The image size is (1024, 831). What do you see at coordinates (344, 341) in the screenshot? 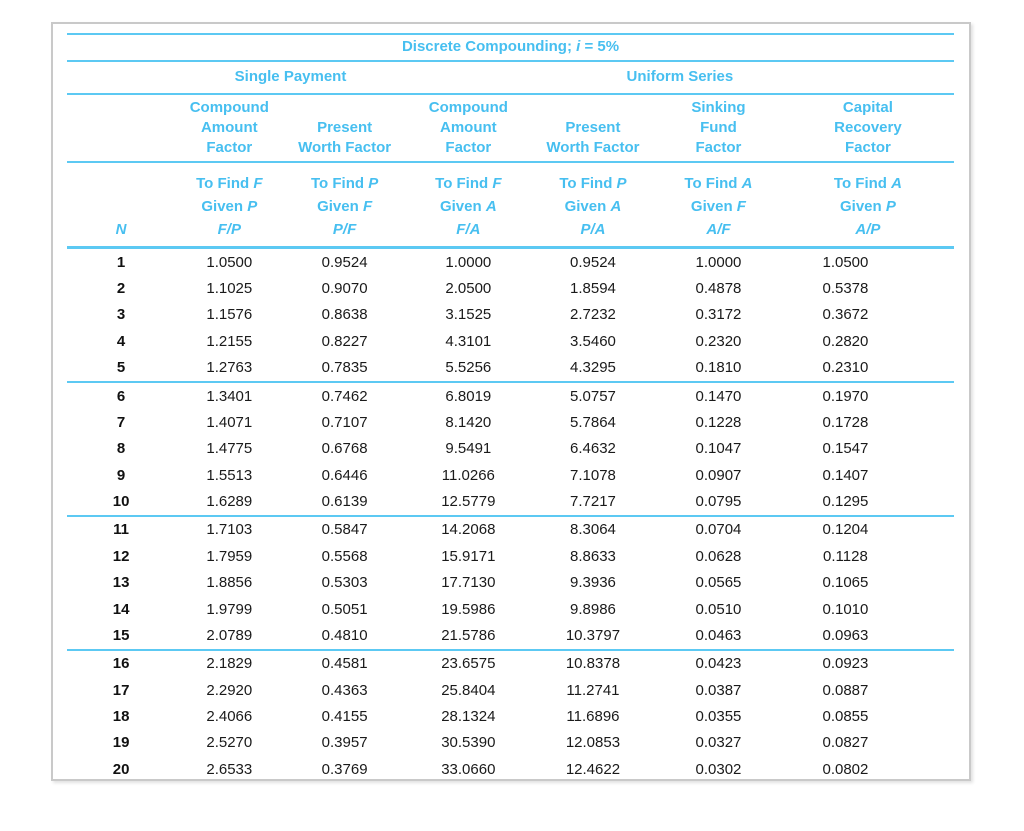
I see `pf-value: 0.8227` at bounding box center [344, 341].